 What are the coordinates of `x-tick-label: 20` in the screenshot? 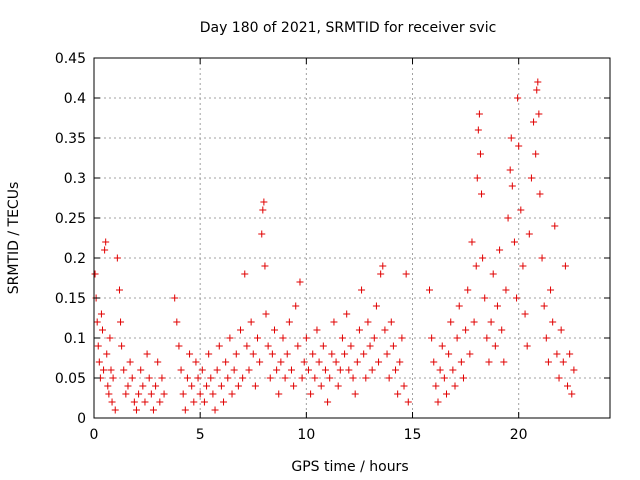 It's located at (519, 435).